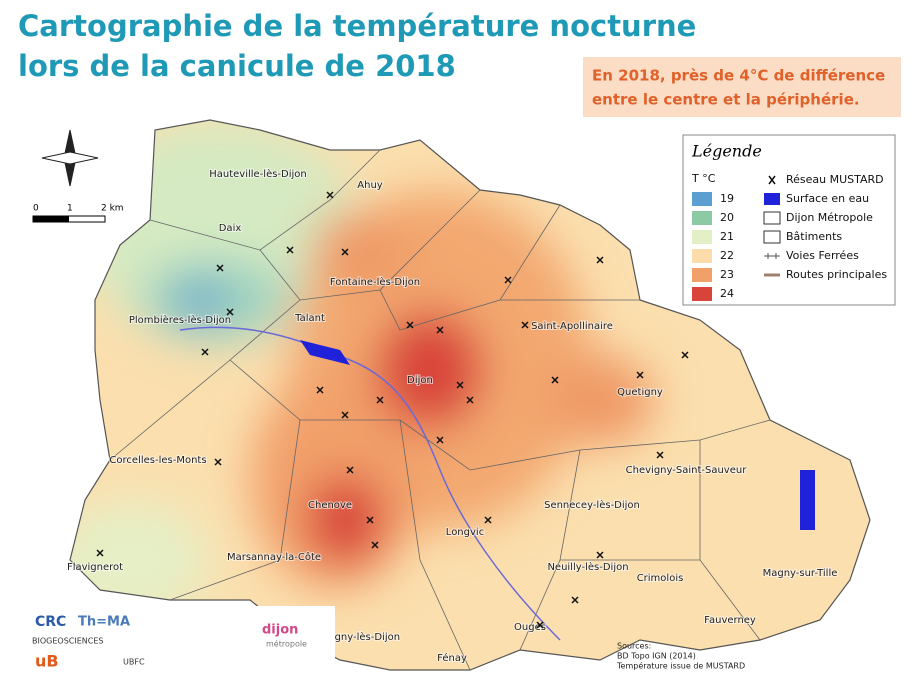 The image size is (916, 683). I want to click on sources: Sources:, so click(634, 646).